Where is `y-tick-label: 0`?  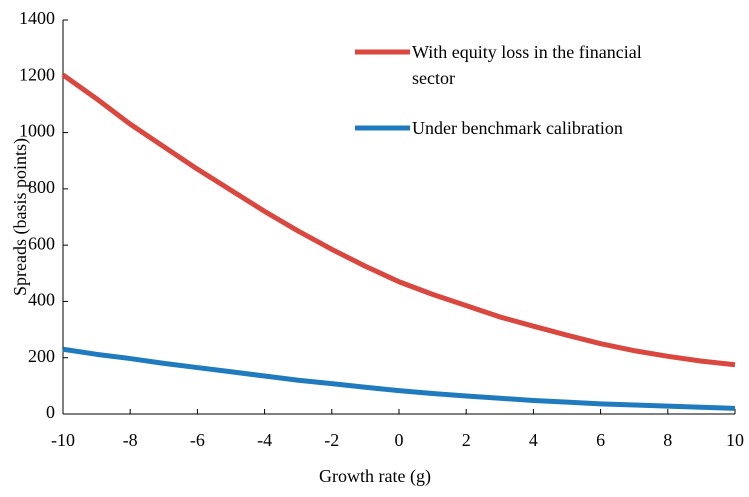
y-tick-label: 0 is located at coordinates (50, 412).